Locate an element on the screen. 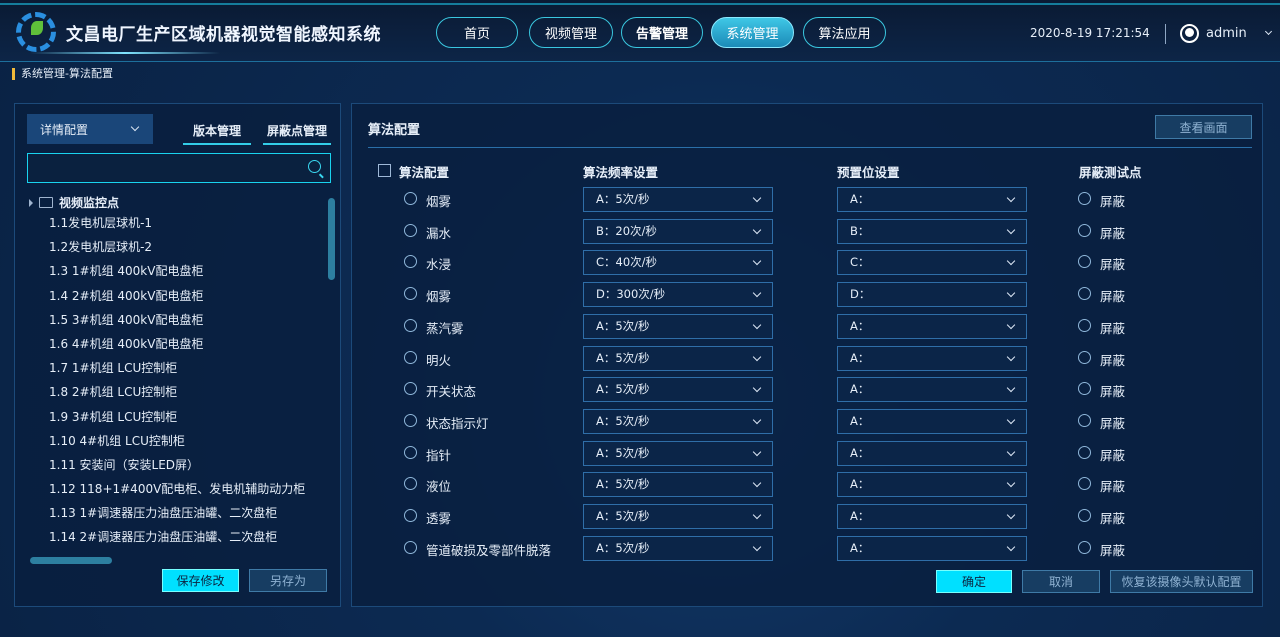 Image resolution: width=1280 pixels, height=637 pixels. caret-right-icon is located at coordinates (31, 202).